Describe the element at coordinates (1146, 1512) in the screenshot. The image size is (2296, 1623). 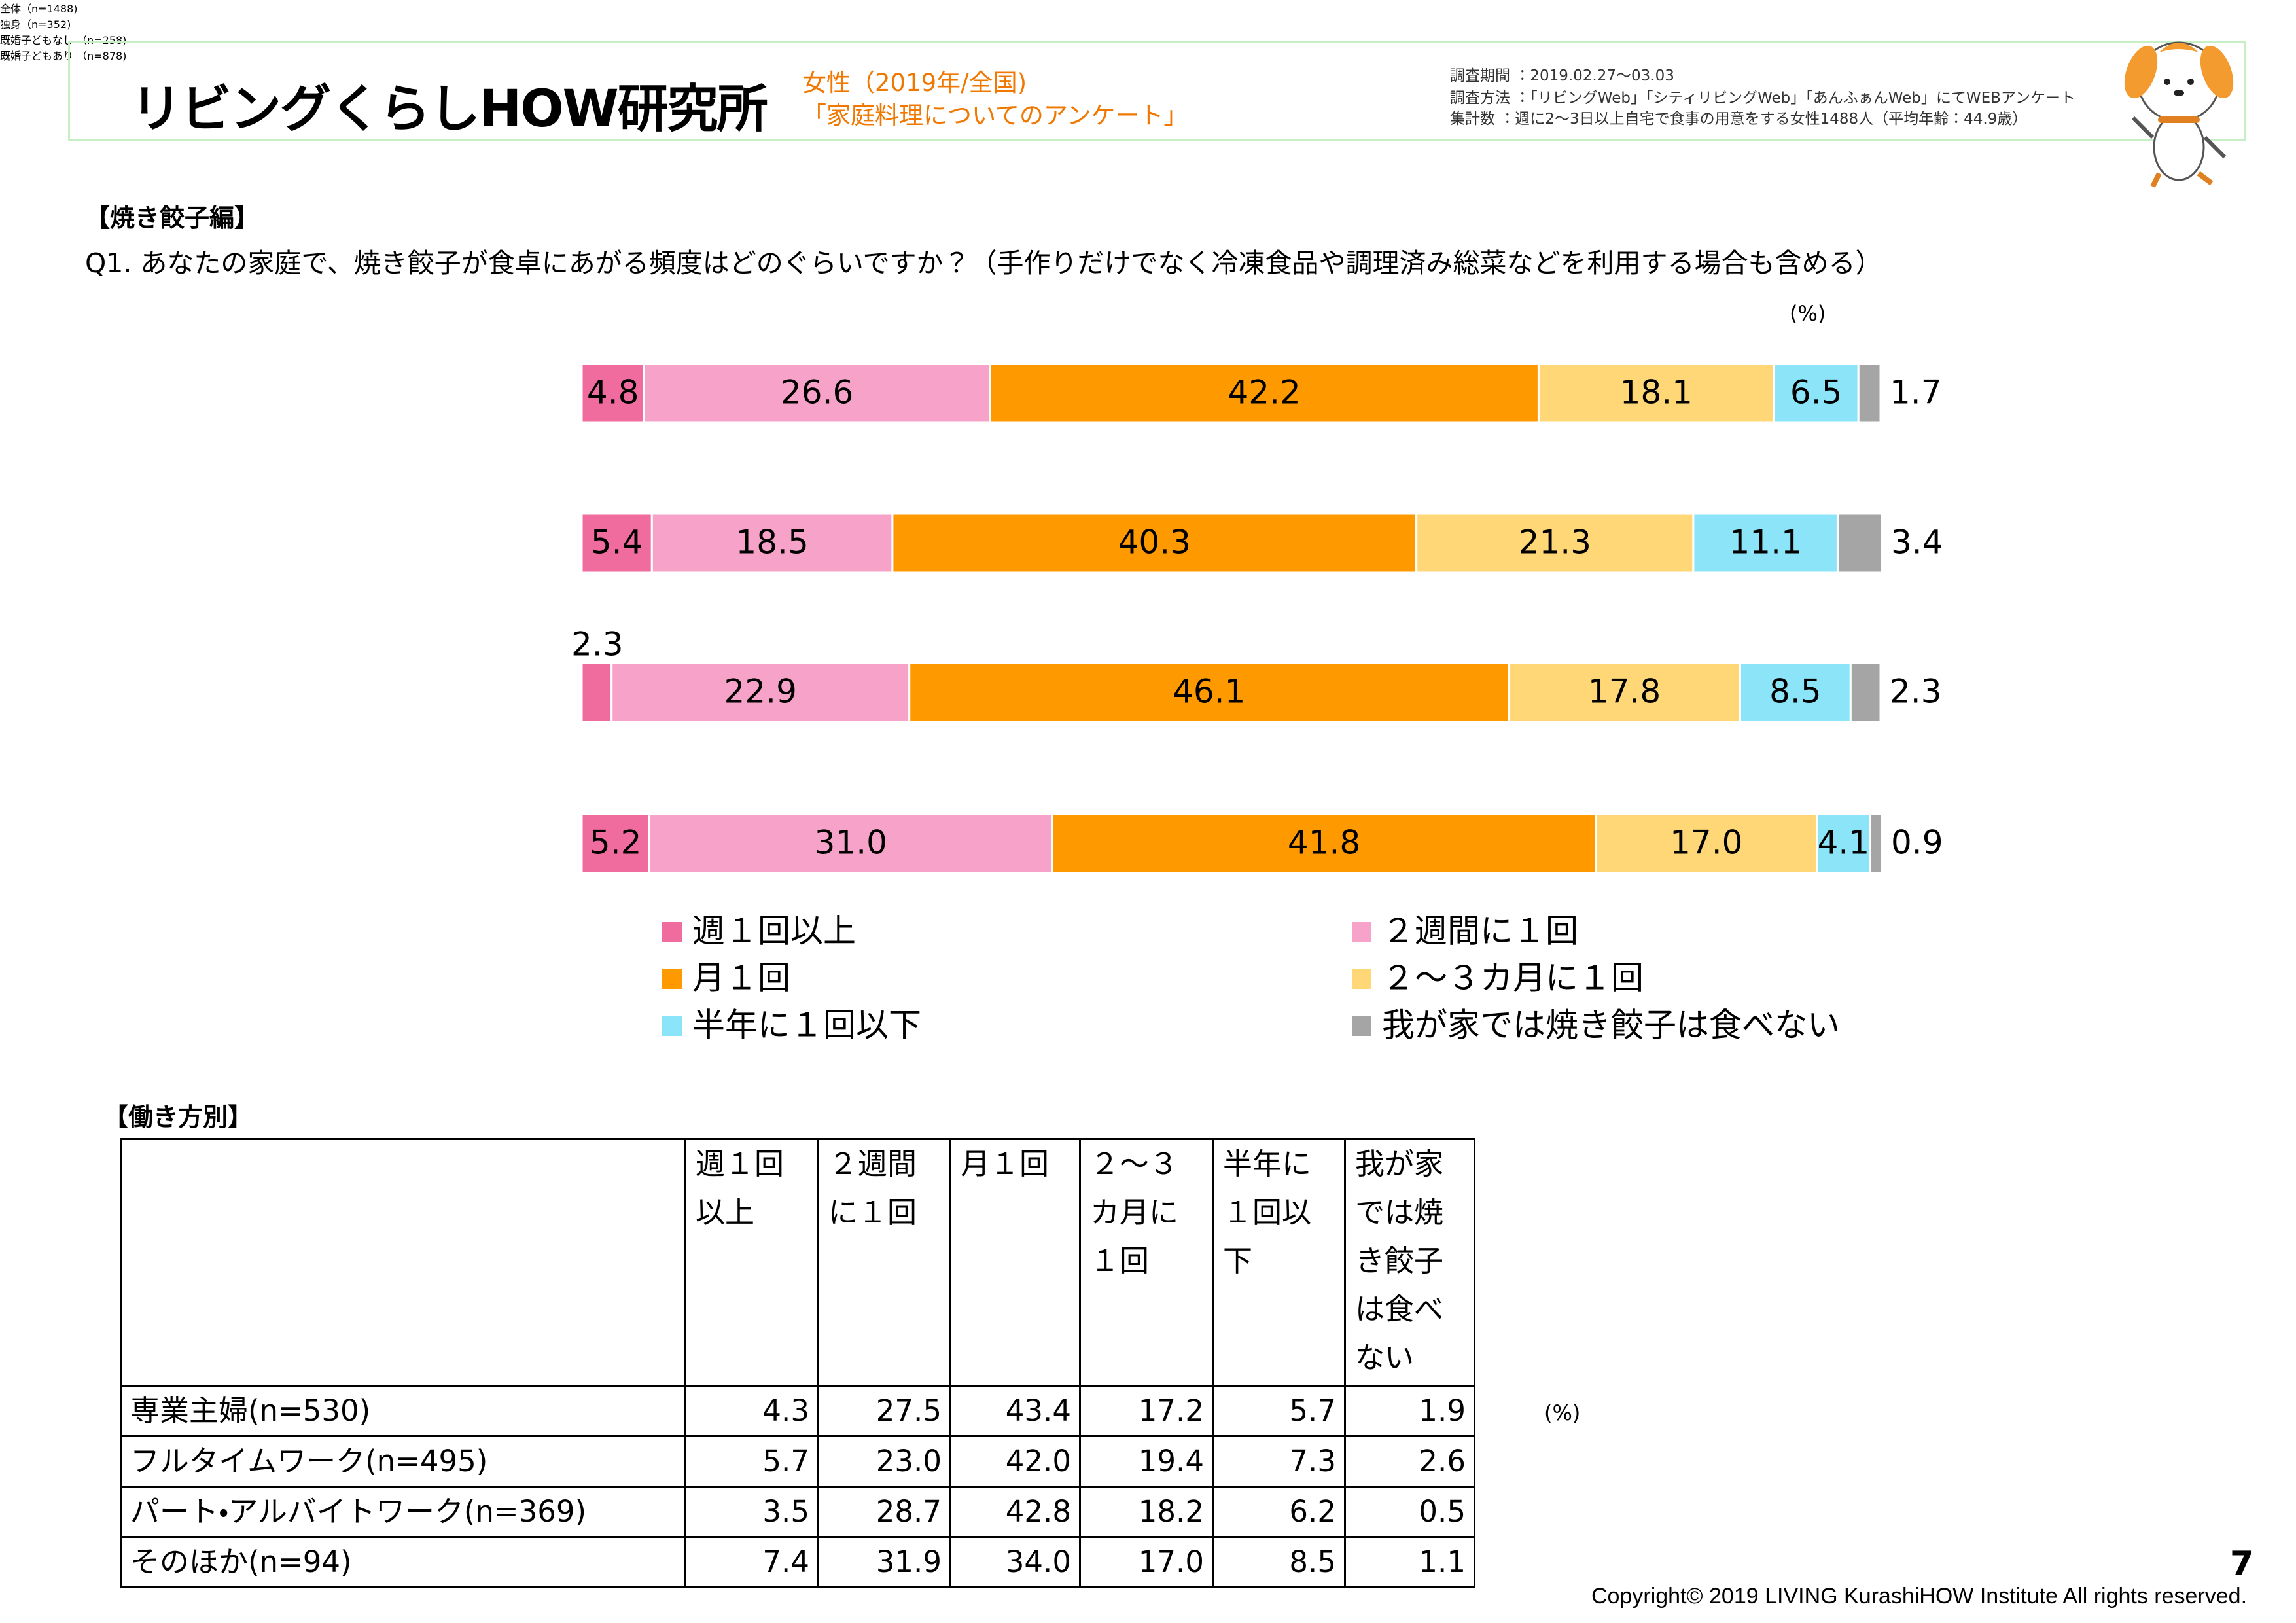
I see `value-cell: 18.2` at that location.